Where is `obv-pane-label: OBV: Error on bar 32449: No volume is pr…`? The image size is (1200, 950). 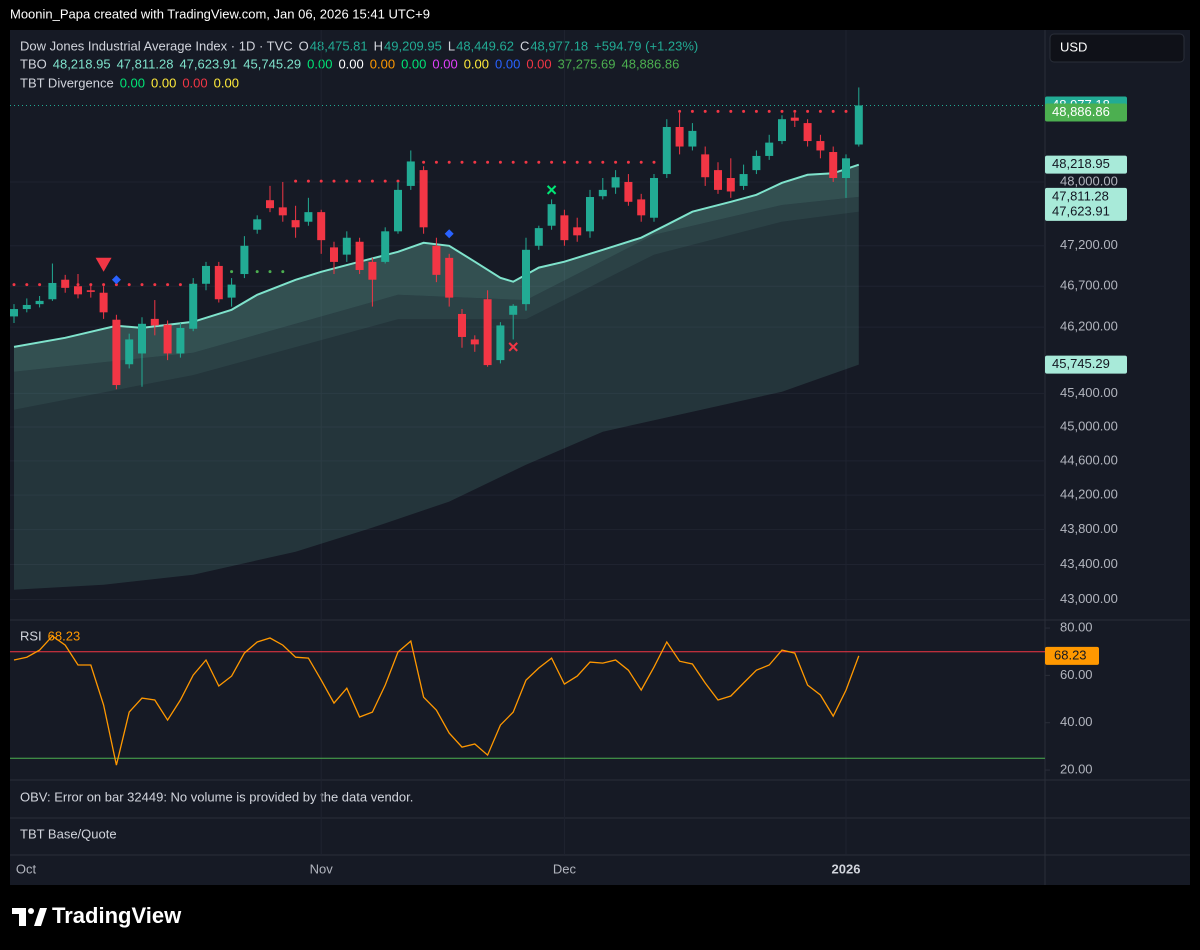
obv-pane-label: OBV: Error on bar 32449: No volume is pr… is located at coordinates (216, 796).